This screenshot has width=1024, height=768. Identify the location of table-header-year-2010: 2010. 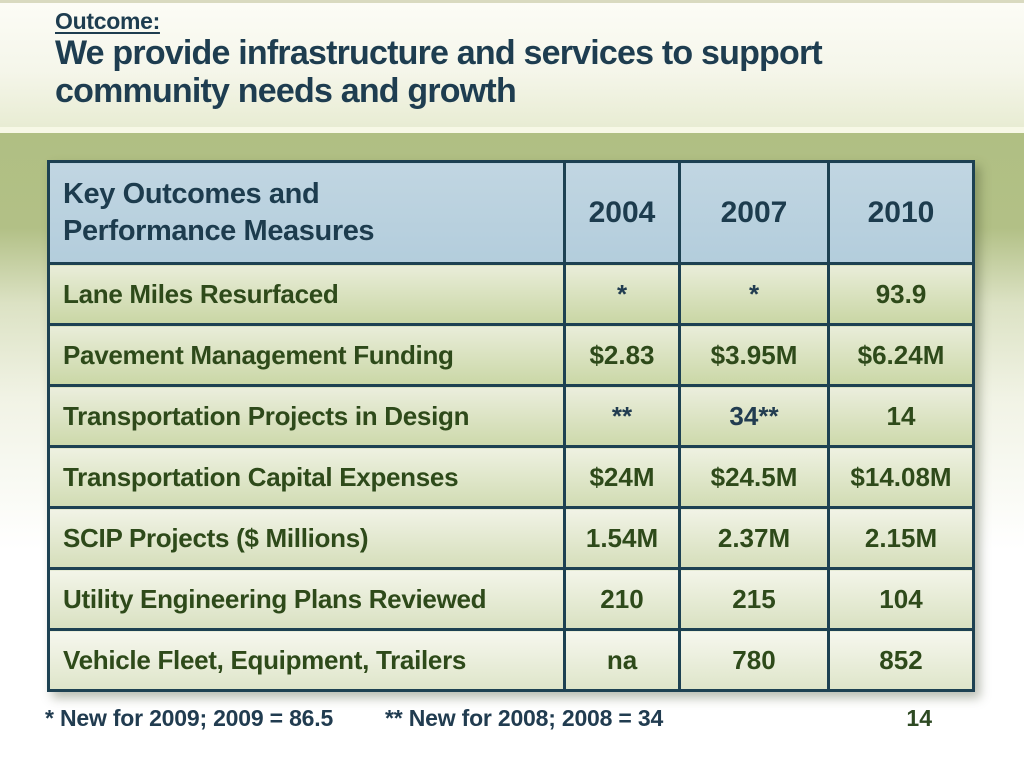
(901, 212).